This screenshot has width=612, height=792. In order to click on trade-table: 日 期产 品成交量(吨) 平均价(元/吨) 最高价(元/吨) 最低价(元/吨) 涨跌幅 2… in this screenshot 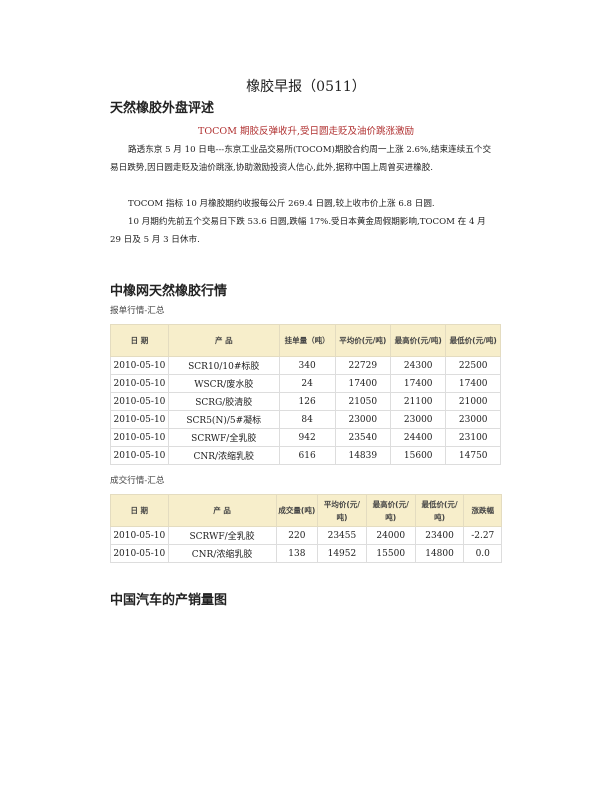, I will do `click(306, 528)`.